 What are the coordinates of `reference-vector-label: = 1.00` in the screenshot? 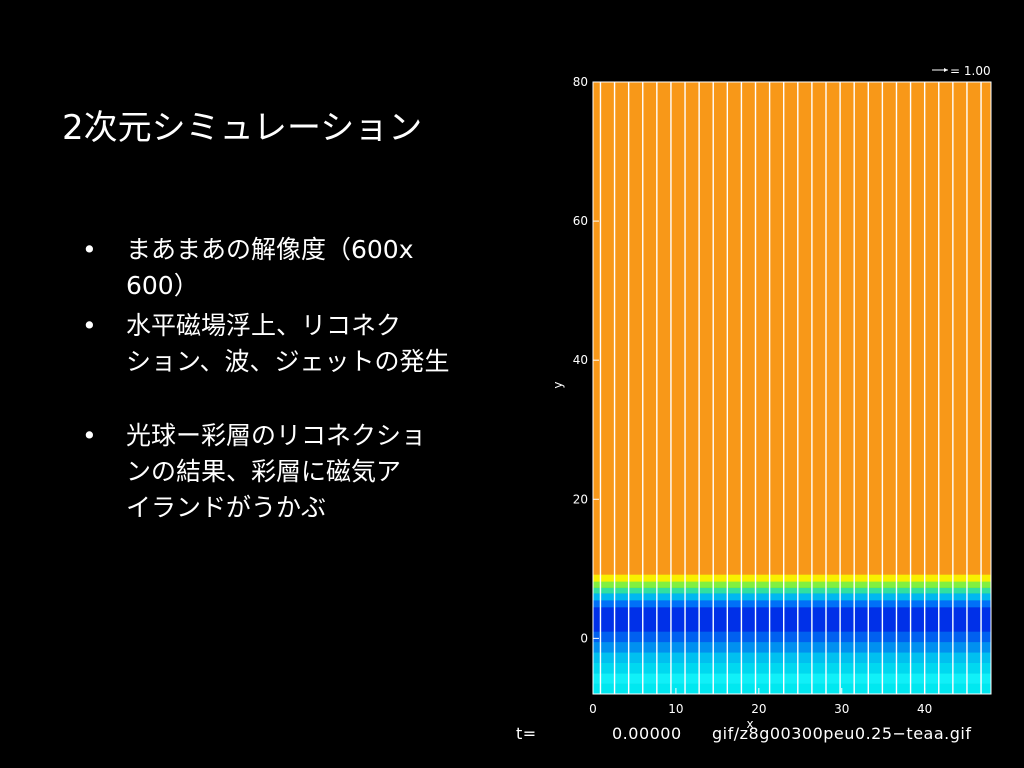 It's located at (970, 71).